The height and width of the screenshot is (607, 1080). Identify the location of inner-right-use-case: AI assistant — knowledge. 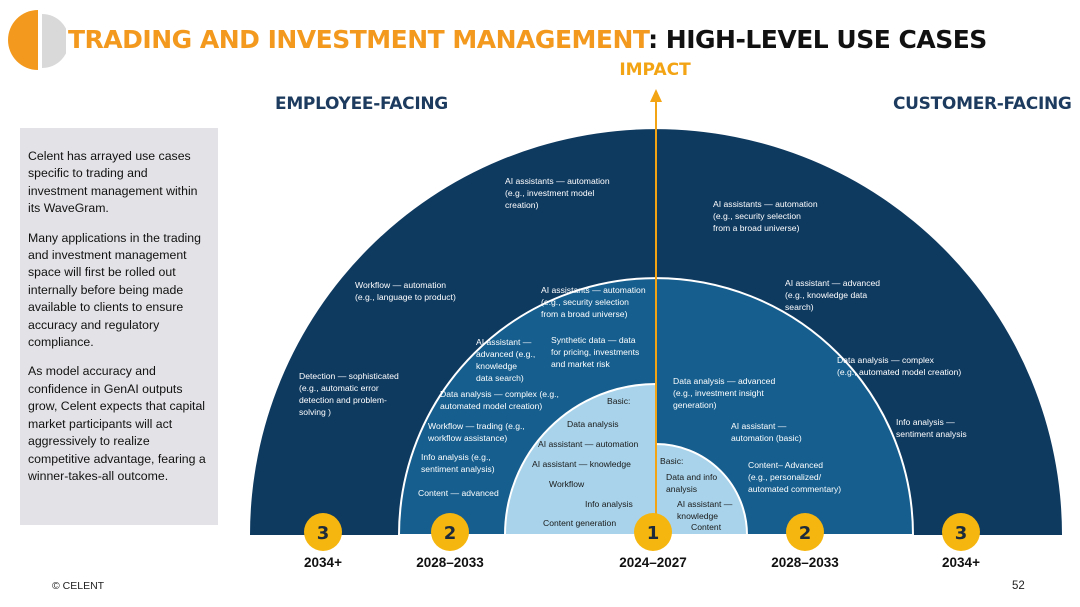
(705, 510).